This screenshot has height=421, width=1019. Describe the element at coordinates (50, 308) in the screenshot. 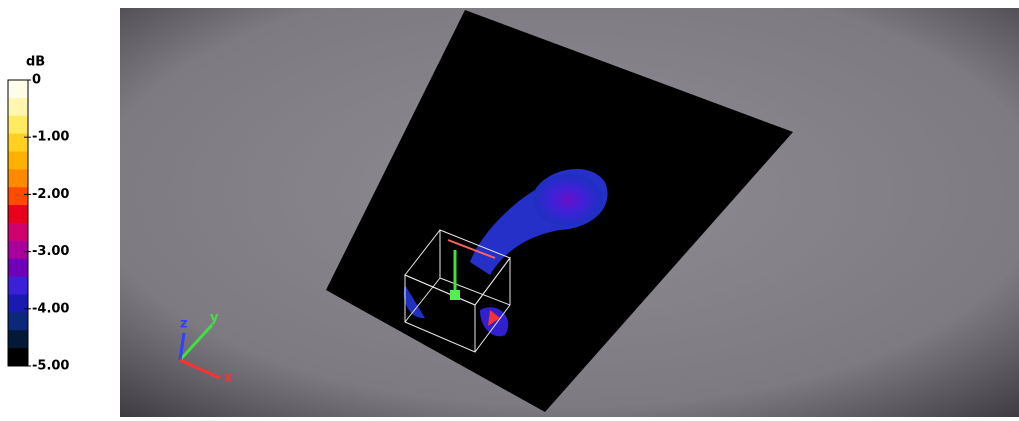

I see `colorbar-tick-label: -4.00` at that location.